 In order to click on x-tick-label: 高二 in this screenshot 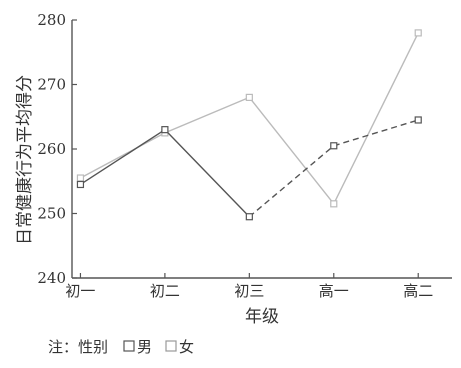, I will do `click(418, 291)`.